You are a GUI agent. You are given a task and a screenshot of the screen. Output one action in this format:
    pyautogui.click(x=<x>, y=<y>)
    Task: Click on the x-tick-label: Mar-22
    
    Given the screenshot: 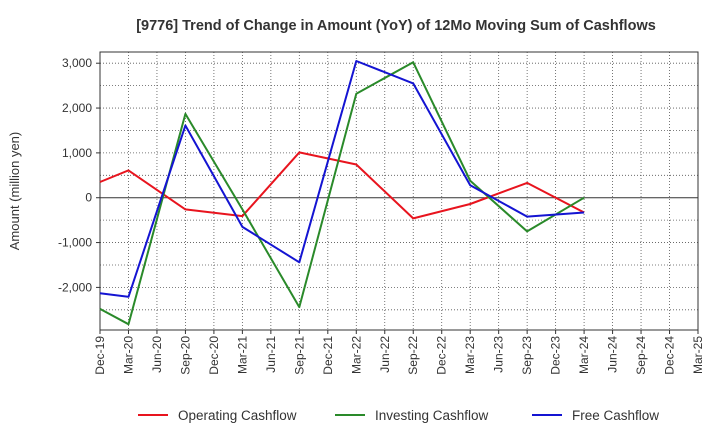 What is the action you would take?
    pyautogui.click(x=356, y=355)
    